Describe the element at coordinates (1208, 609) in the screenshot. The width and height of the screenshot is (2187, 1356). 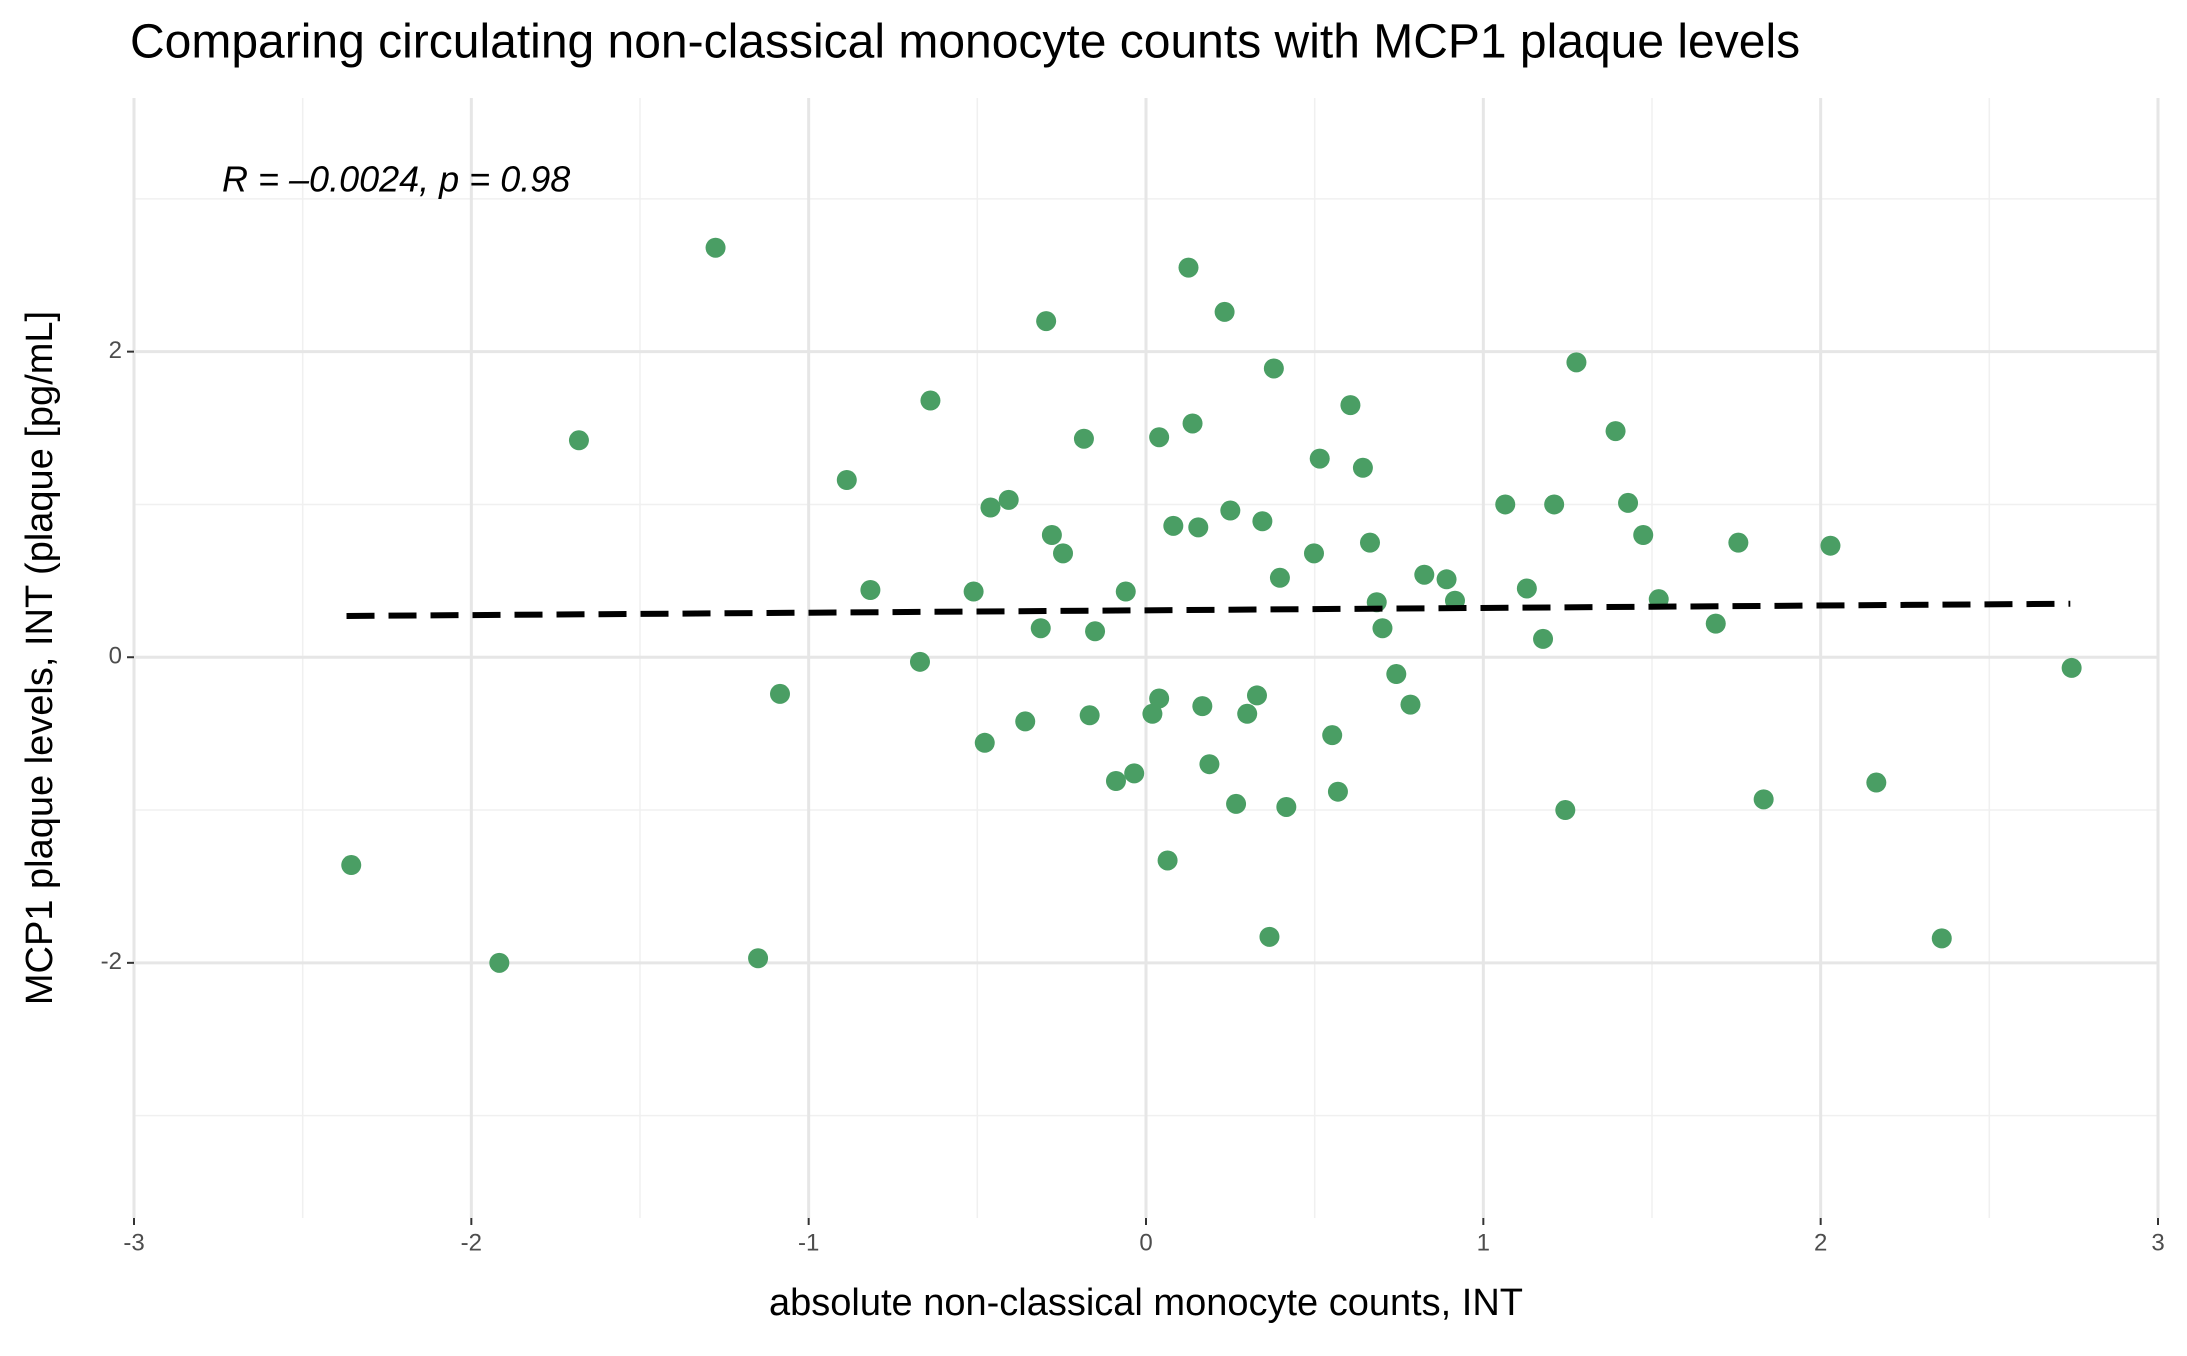
I see `trend-line` at that location.